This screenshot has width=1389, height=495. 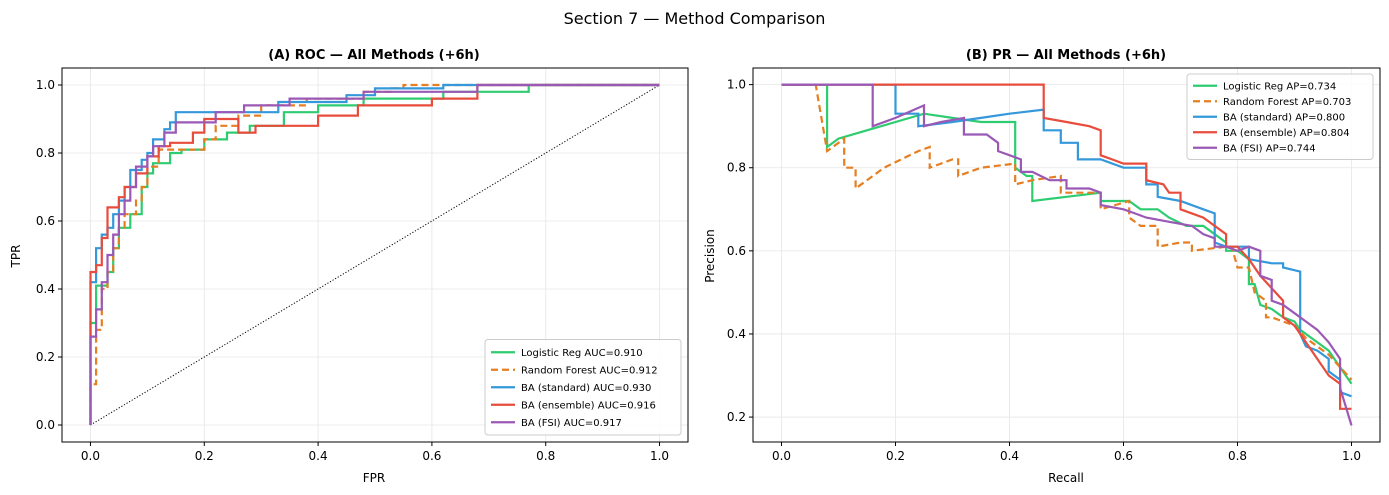 I want to click on pr-ytick-label: 0.4, so click(x=736, y=334).